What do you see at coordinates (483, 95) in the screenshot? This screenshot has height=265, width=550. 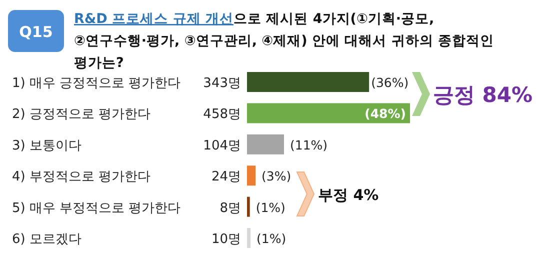 I see `text: 긍정 84%` at bounding box center [483, 95].